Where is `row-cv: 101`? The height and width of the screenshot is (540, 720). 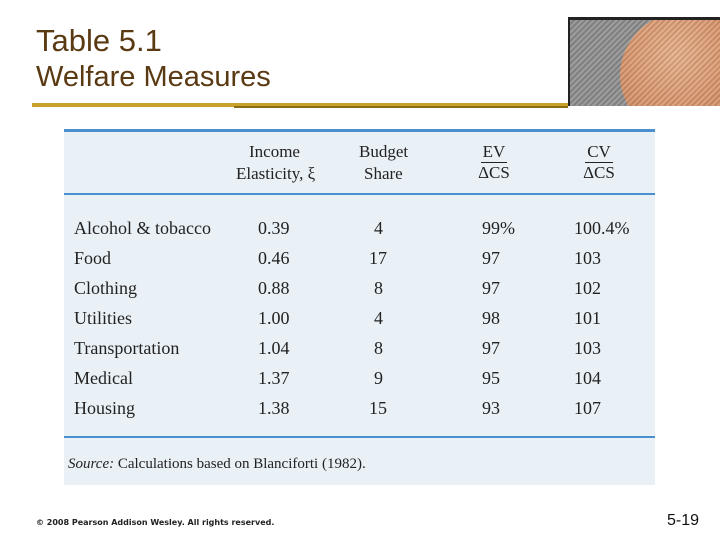
row-cv: 101 is located at coordinates (587, 318).